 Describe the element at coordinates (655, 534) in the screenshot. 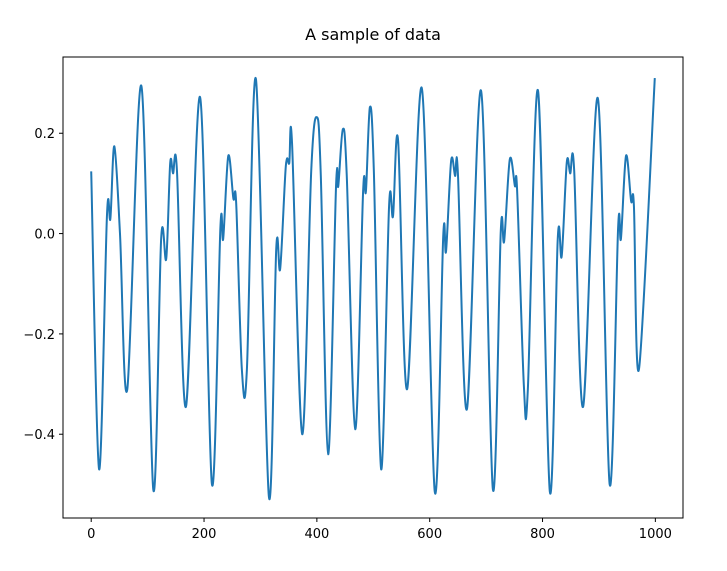

I see `x-tick-label: 1000` at that location.